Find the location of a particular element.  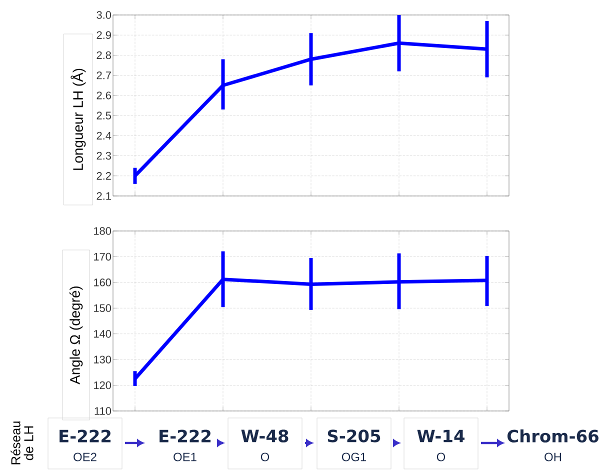

text: OH is located at coordinates (552, 457).